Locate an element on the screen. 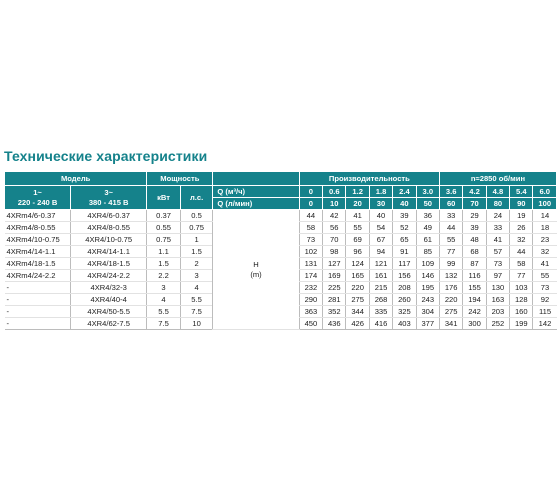 The image size is (560, 504). power-kw: 7.5 is located at coordinates (163, 323).